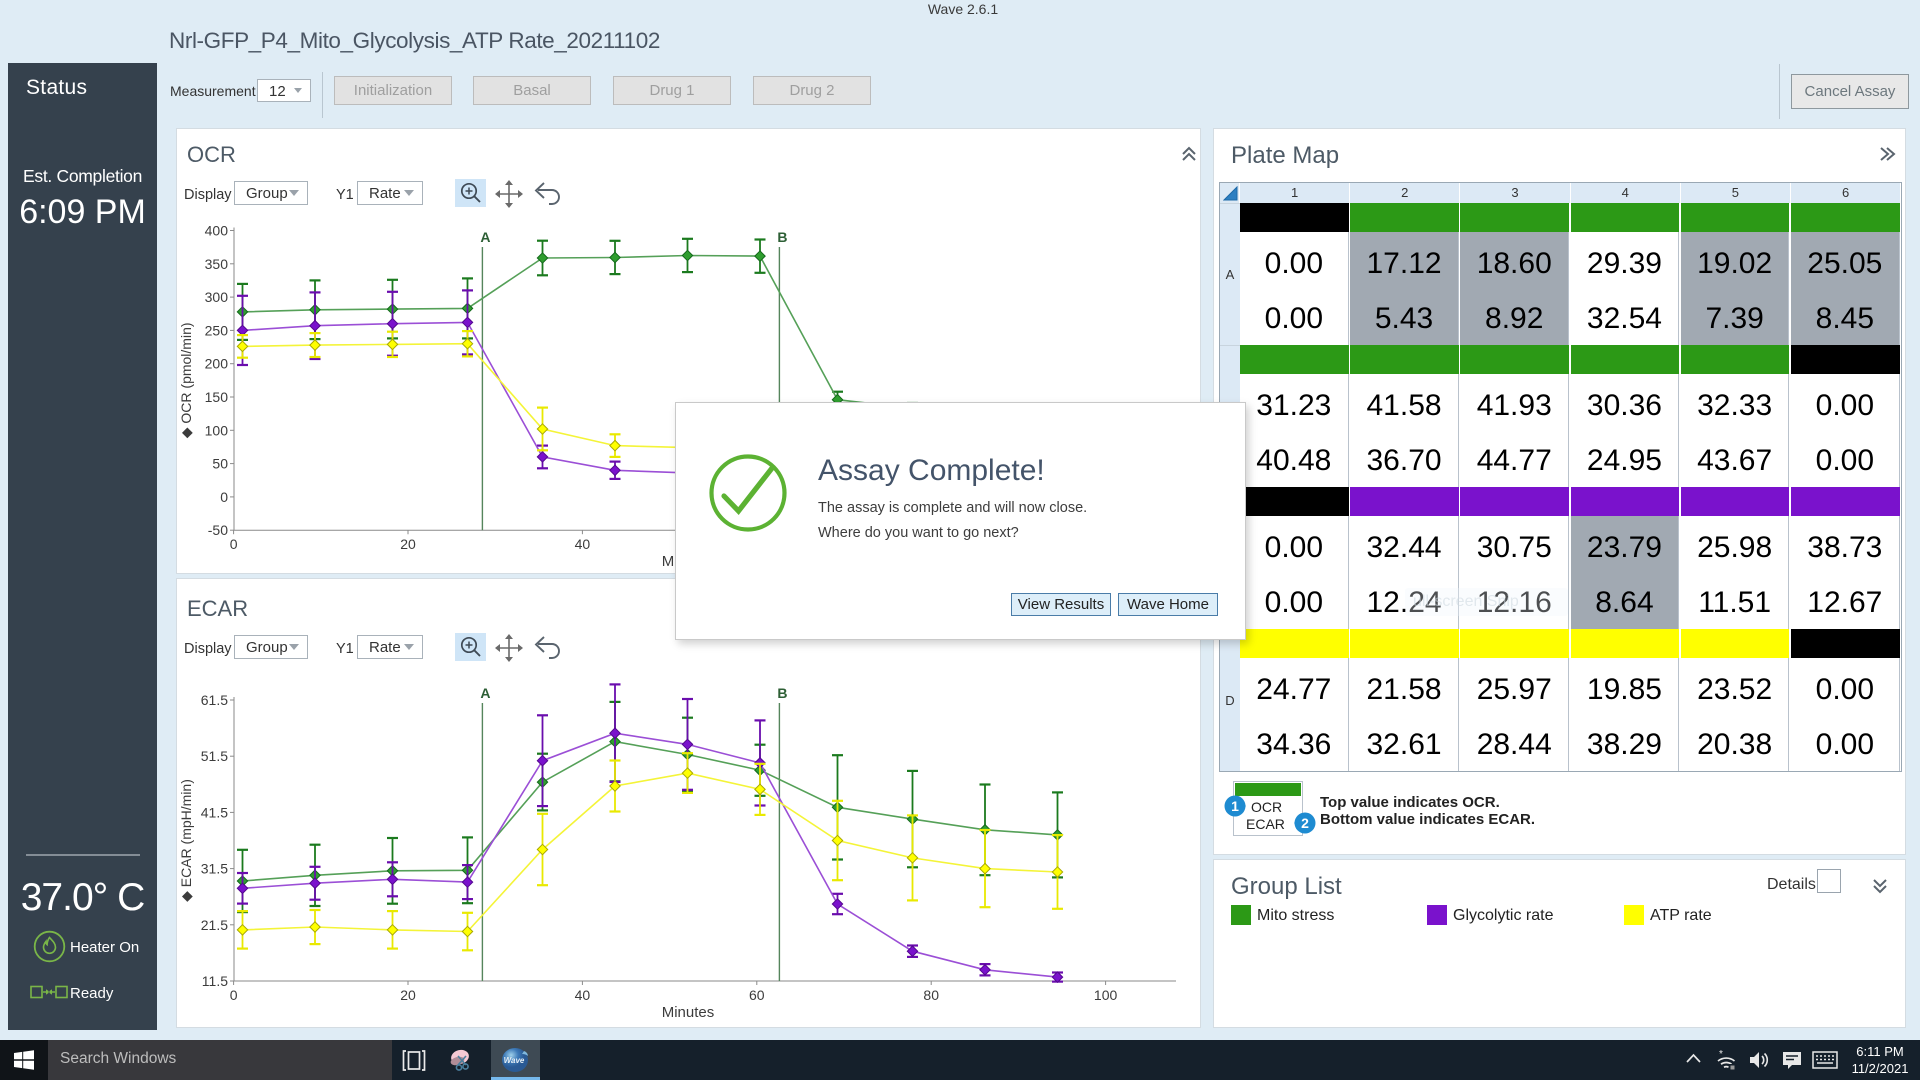 Image resolution: width=1920 pixels, height=1080 pixels. What do you see at coordinates (217, 231) in the screenshot?
I see `svg-text: 400` at bounding box center [217, 231].